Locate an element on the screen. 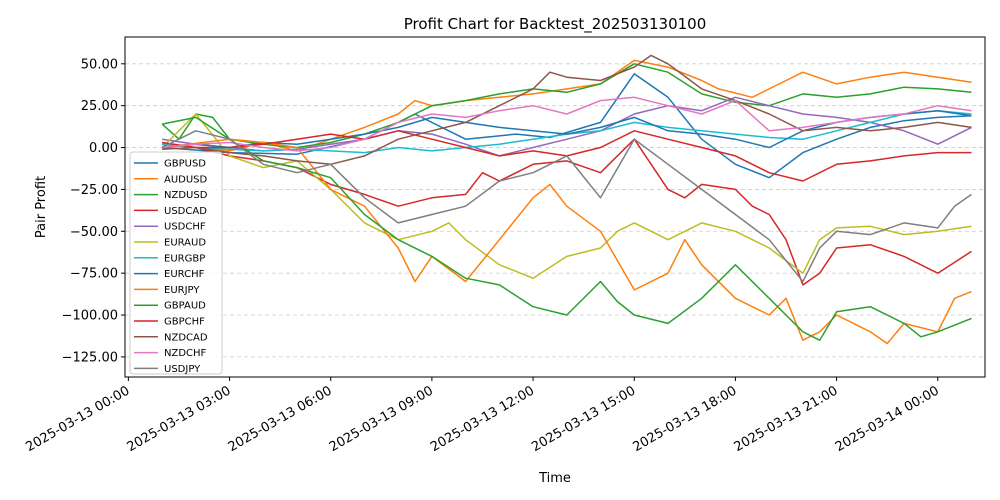 Image resolution: width=1000 pixels, height=500 pixels. legend-label-eurchf: EURCHF is located at coordinates (184, 274).